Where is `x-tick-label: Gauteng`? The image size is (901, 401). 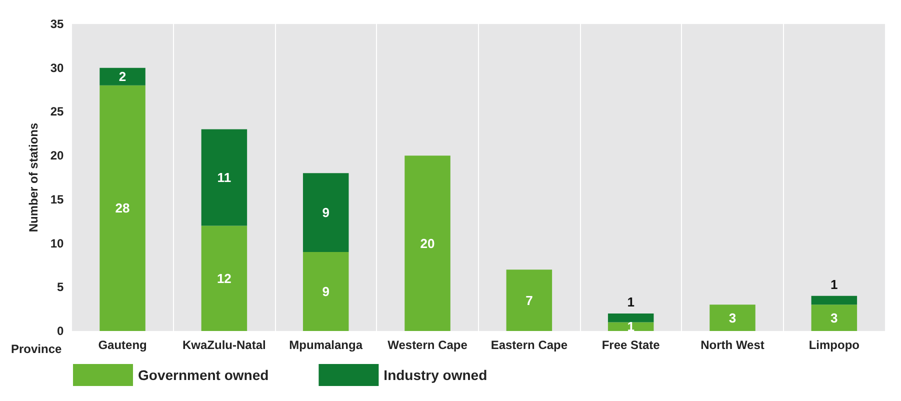
x-tick-label: Gauteng is located at coordinates (122, 345).